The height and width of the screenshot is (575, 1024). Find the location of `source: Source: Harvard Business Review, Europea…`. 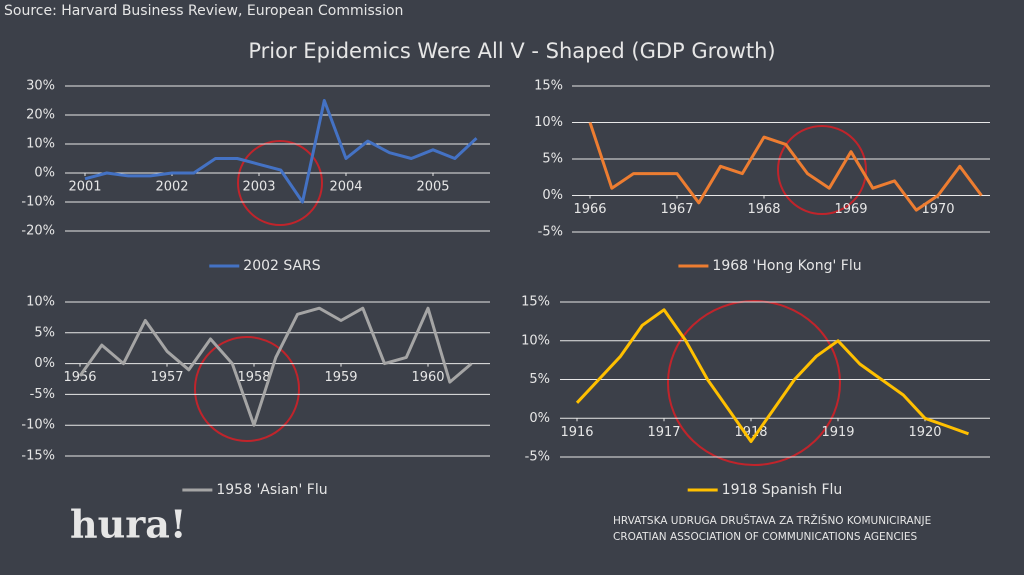

source: Source: Harvard Business Review, Europea… is located at coordinates (203, 11).